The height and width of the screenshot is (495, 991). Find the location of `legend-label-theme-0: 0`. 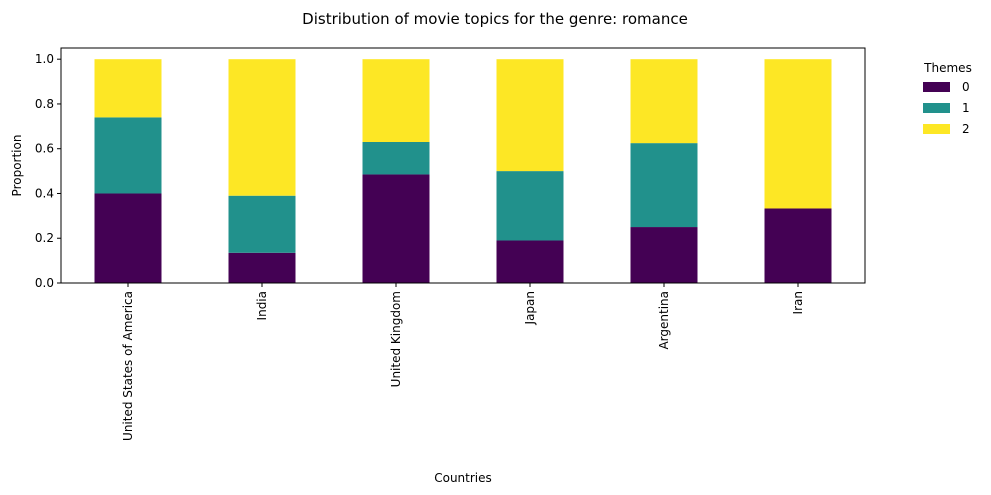

legend-label-theme-0: 0 is located at coordinates (966, 87).